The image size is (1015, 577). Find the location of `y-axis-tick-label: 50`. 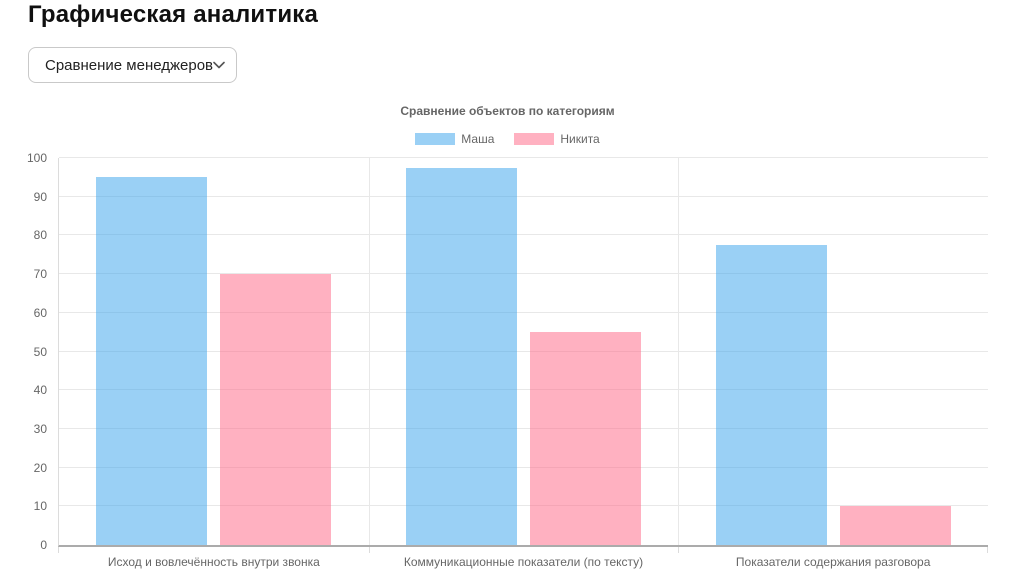

y-axis-tick-label: 50 is located at coordinates (40, 351).